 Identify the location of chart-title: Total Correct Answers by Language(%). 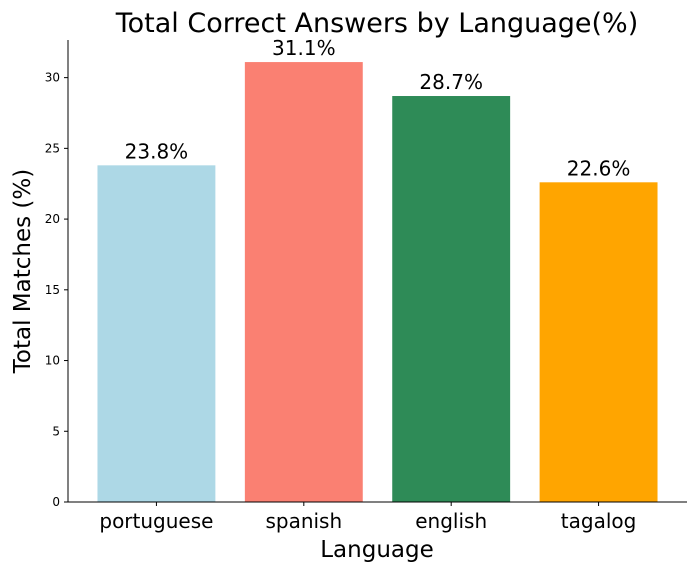
(377, 23).